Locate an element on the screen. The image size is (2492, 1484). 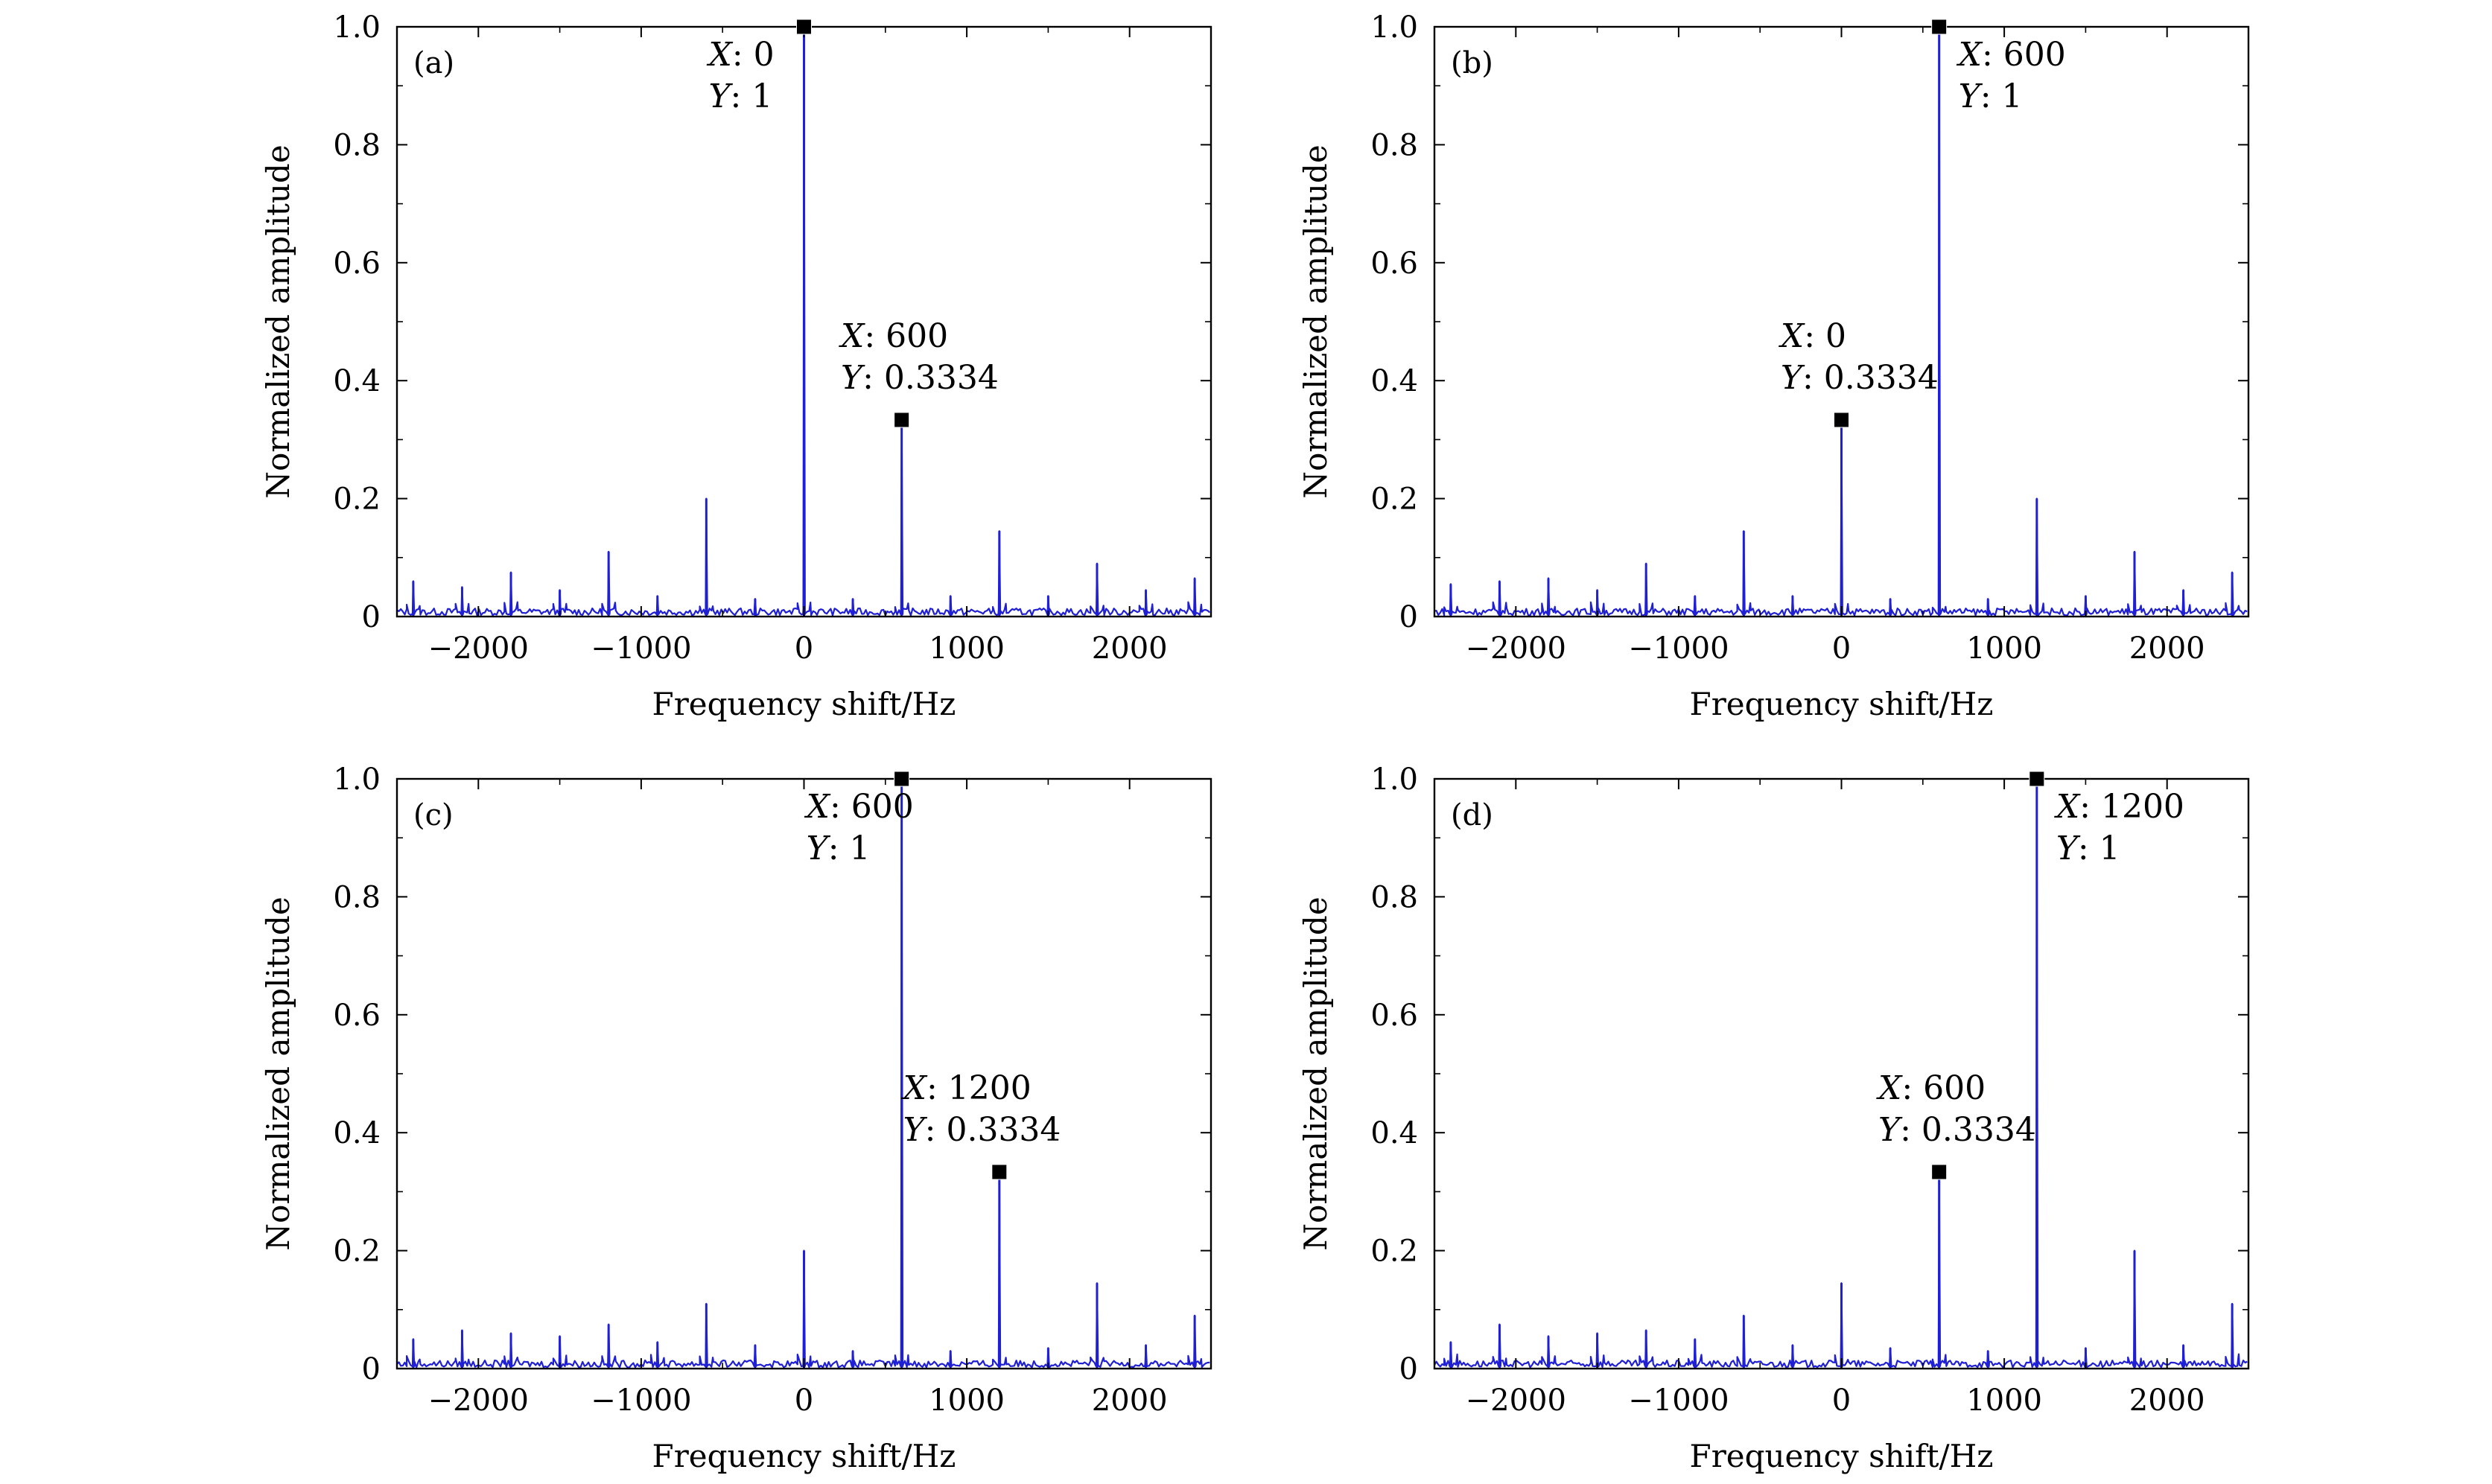
datatip-x-text: X: 0 is located at coordinates (741, 55).